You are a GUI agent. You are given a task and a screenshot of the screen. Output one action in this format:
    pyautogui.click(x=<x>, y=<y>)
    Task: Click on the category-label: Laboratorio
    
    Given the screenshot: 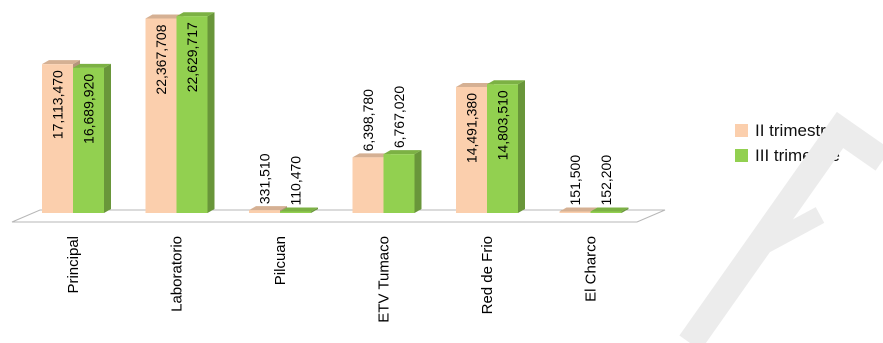 What is the action you would take?
    pyautogui.click(x=177, y=274)
    